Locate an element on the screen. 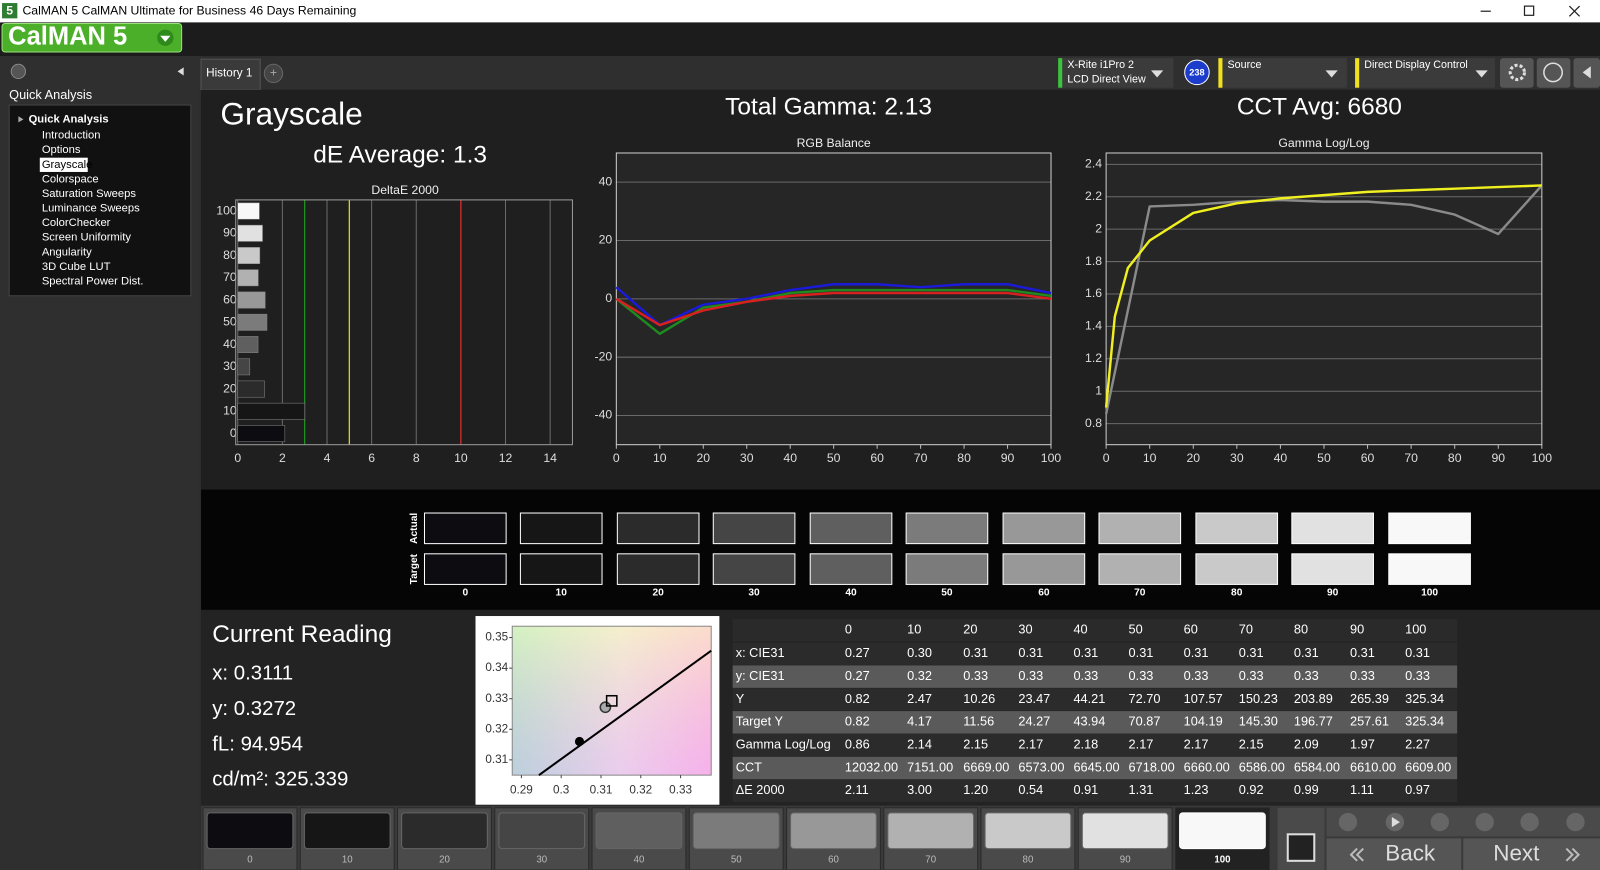  sidebar-collapse is located at coordinates (180, 71).